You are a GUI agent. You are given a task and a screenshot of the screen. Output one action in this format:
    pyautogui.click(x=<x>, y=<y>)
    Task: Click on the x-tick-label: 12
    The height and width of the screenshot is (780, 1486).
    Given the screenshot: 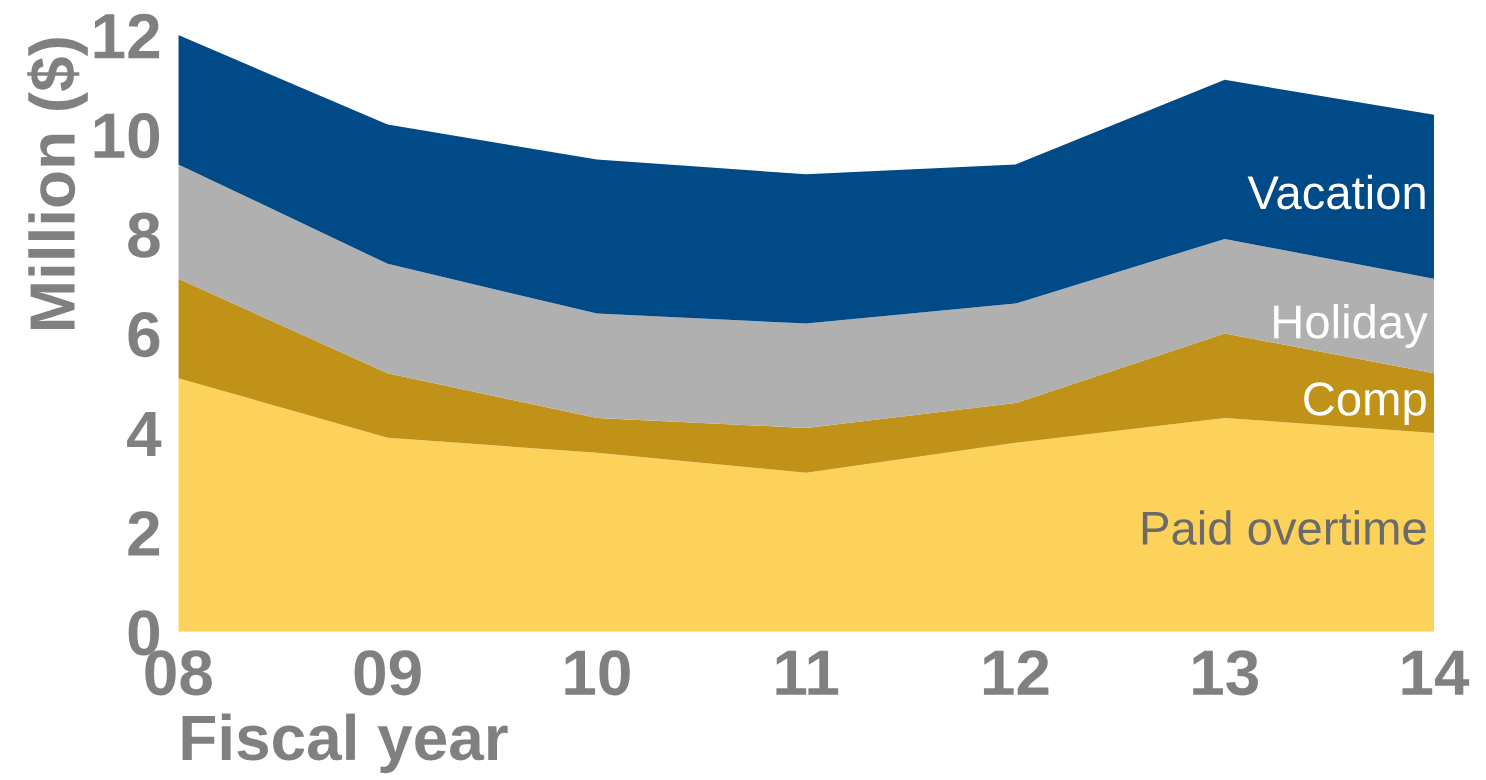 What is the action you would take?
    pyautogui.click(x=1016, y=672)
    